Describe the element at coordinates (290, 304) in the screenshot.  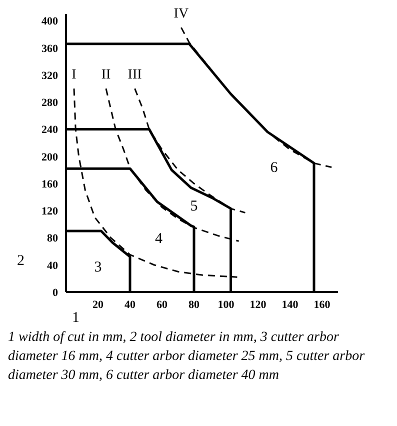
I see `x-tick-label: 140` at that location.